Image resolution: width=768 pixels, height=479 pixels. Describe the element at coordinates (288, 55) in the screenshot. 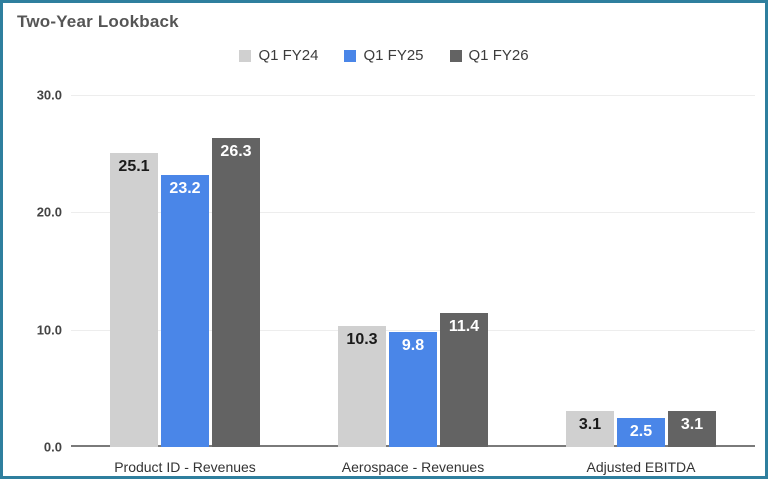

I see `legend-label: Q1 FY24` at that location.